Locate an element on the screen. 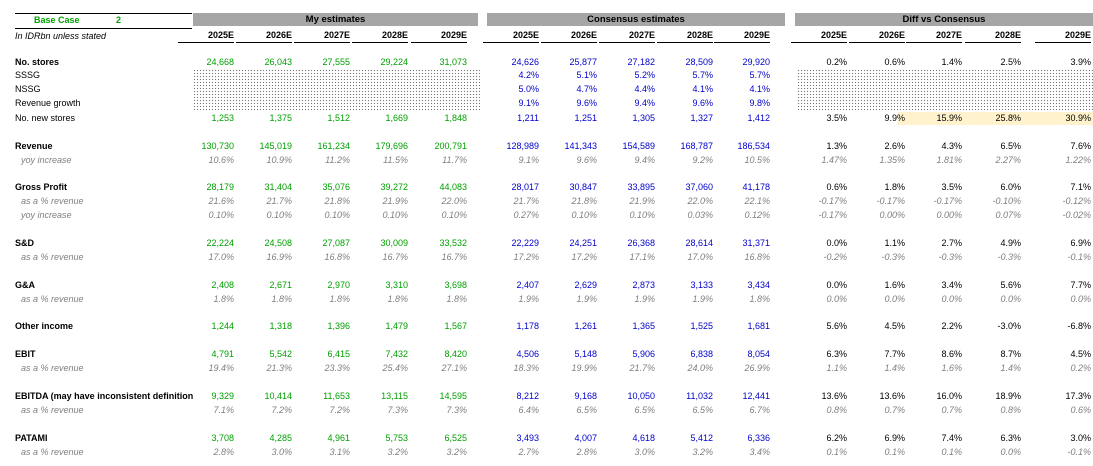 This screenshot has width=1093, height=466. cell-cons: 1,178 is located at coordinates (527, 326).